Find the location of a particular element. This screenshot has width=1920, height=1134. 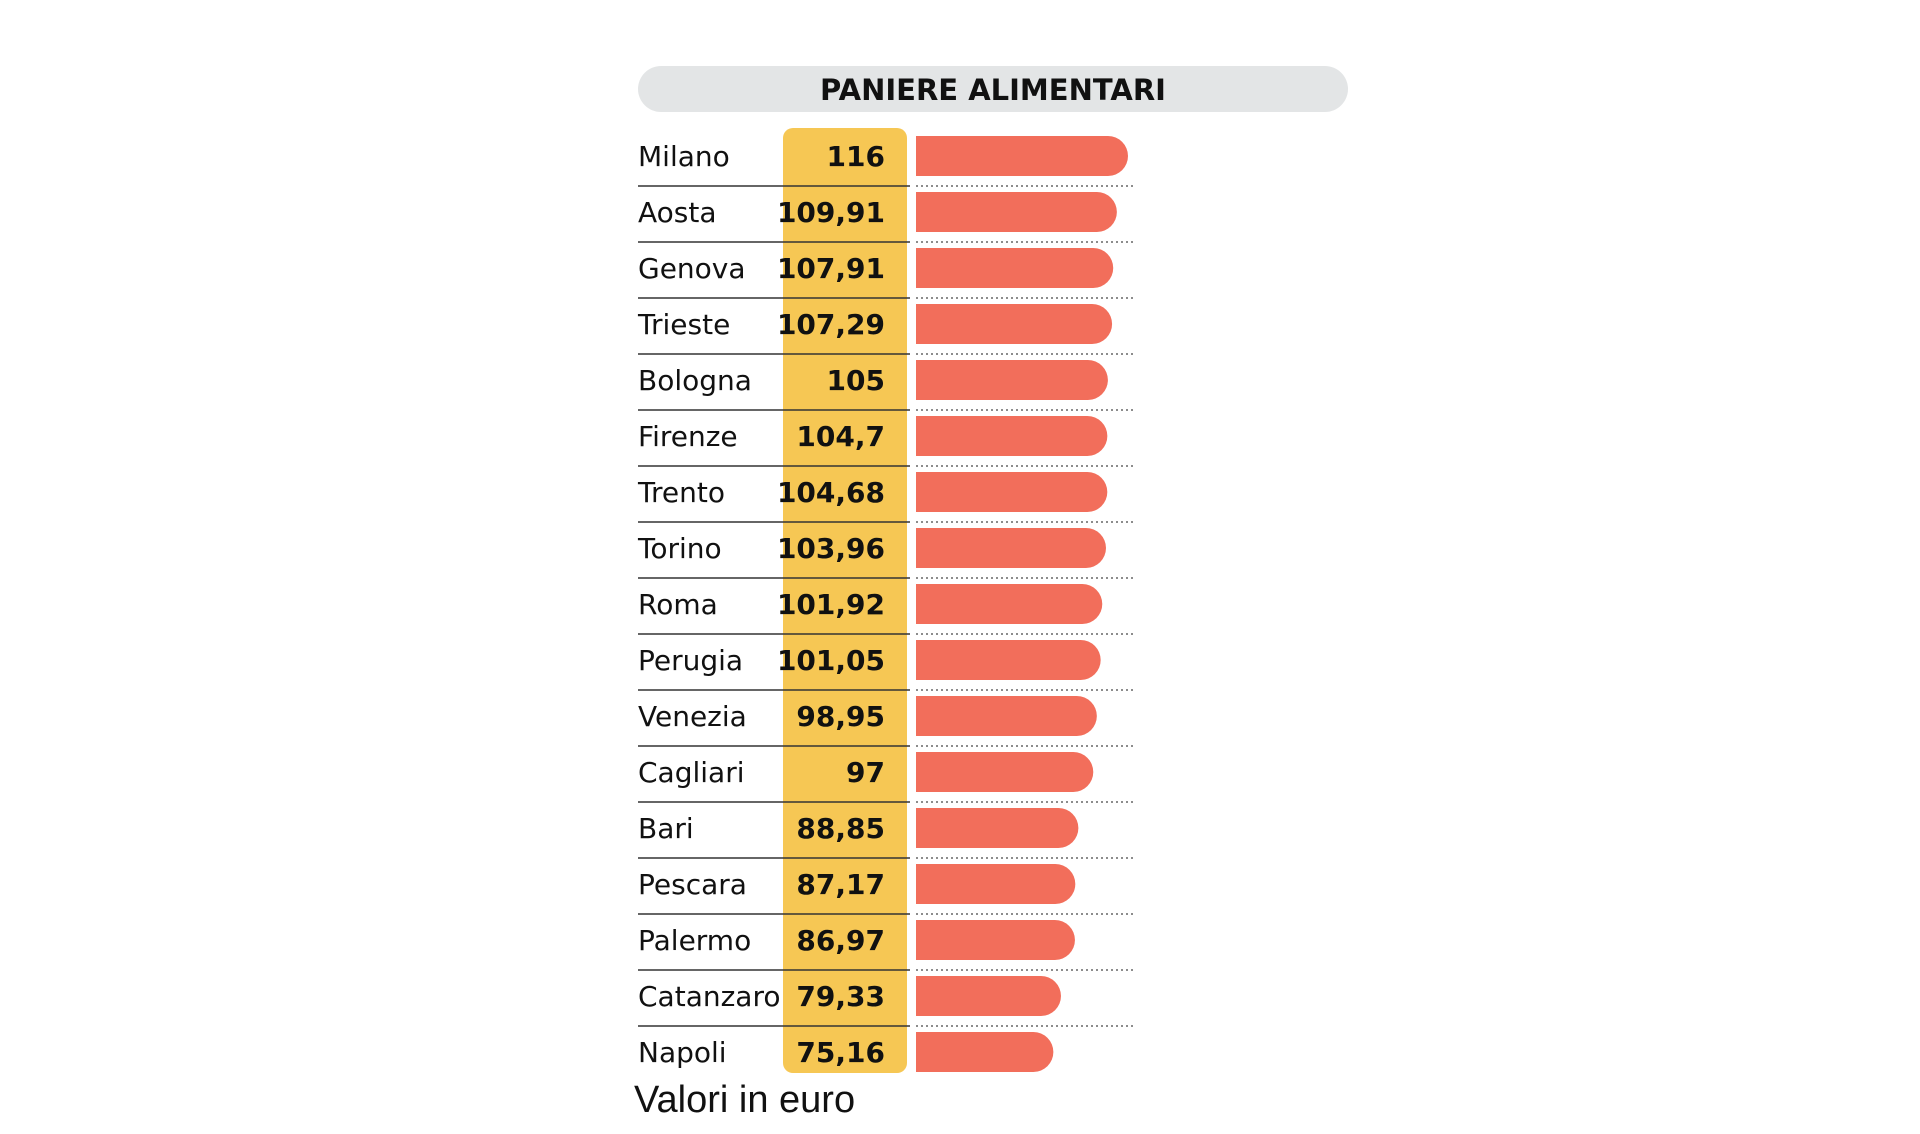

value-label: 107,91 is located at coordinates (831, 268).